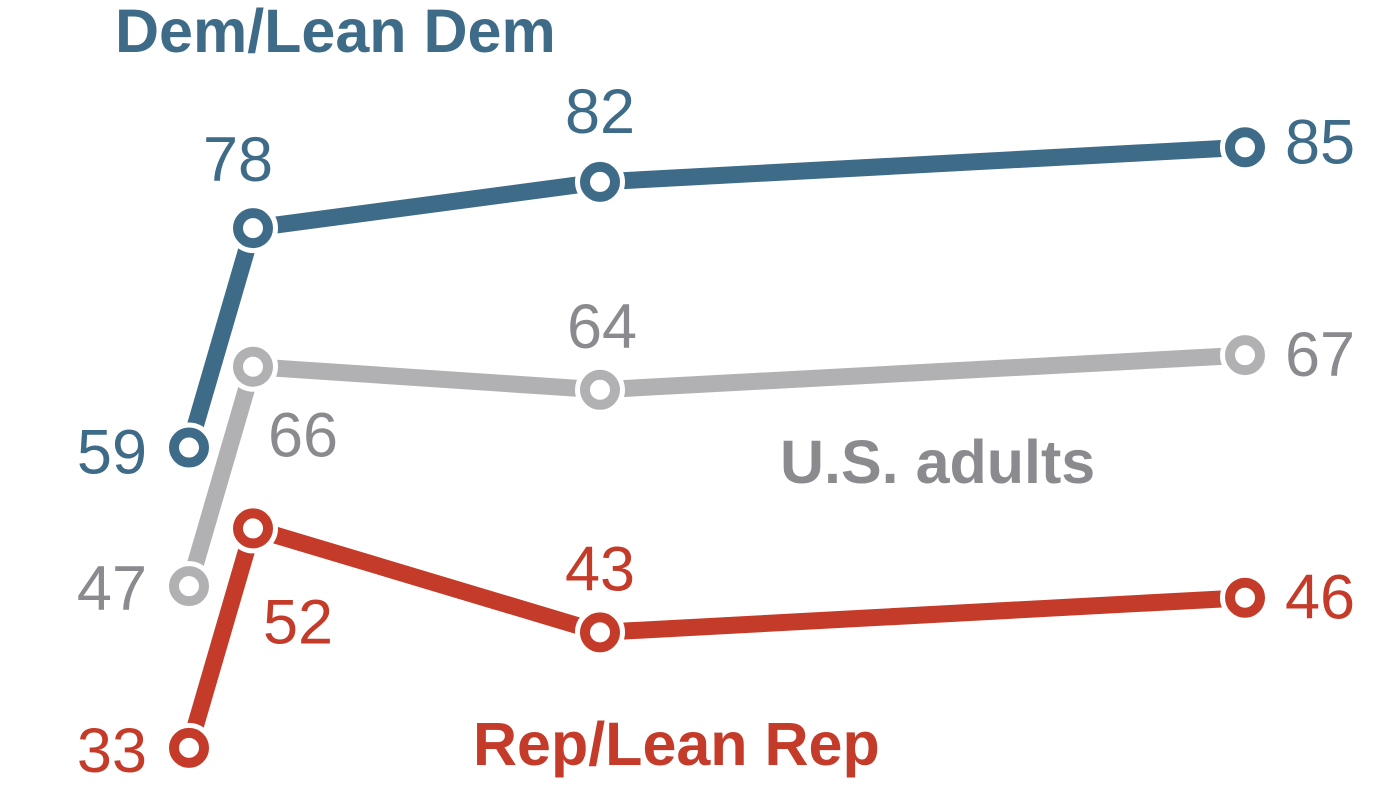 Image resolution: width=1400 pixels, height=789 pixels. I want to click on u-s-adults-value-label: 67, so click(1320, 355).